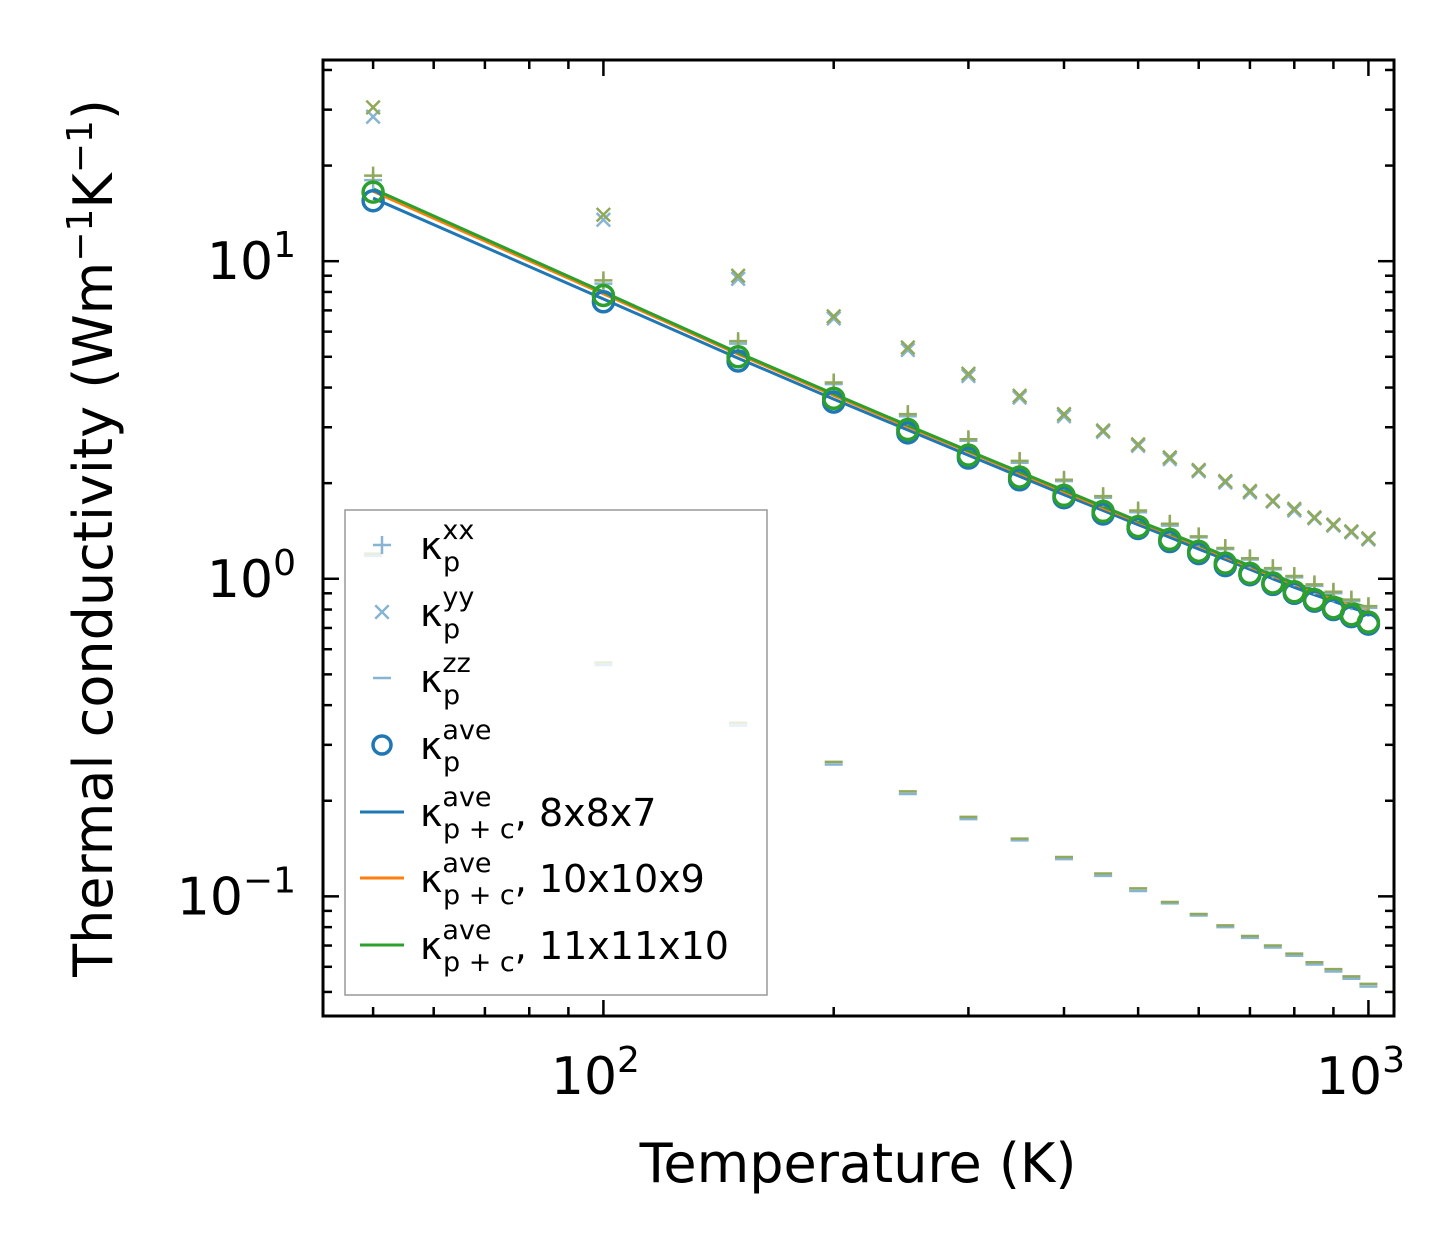 The image size is (1454, 1254). I want to click on legend-entry-ave10x10x9: κave p + c, 10x10x9, so click(532, 879).